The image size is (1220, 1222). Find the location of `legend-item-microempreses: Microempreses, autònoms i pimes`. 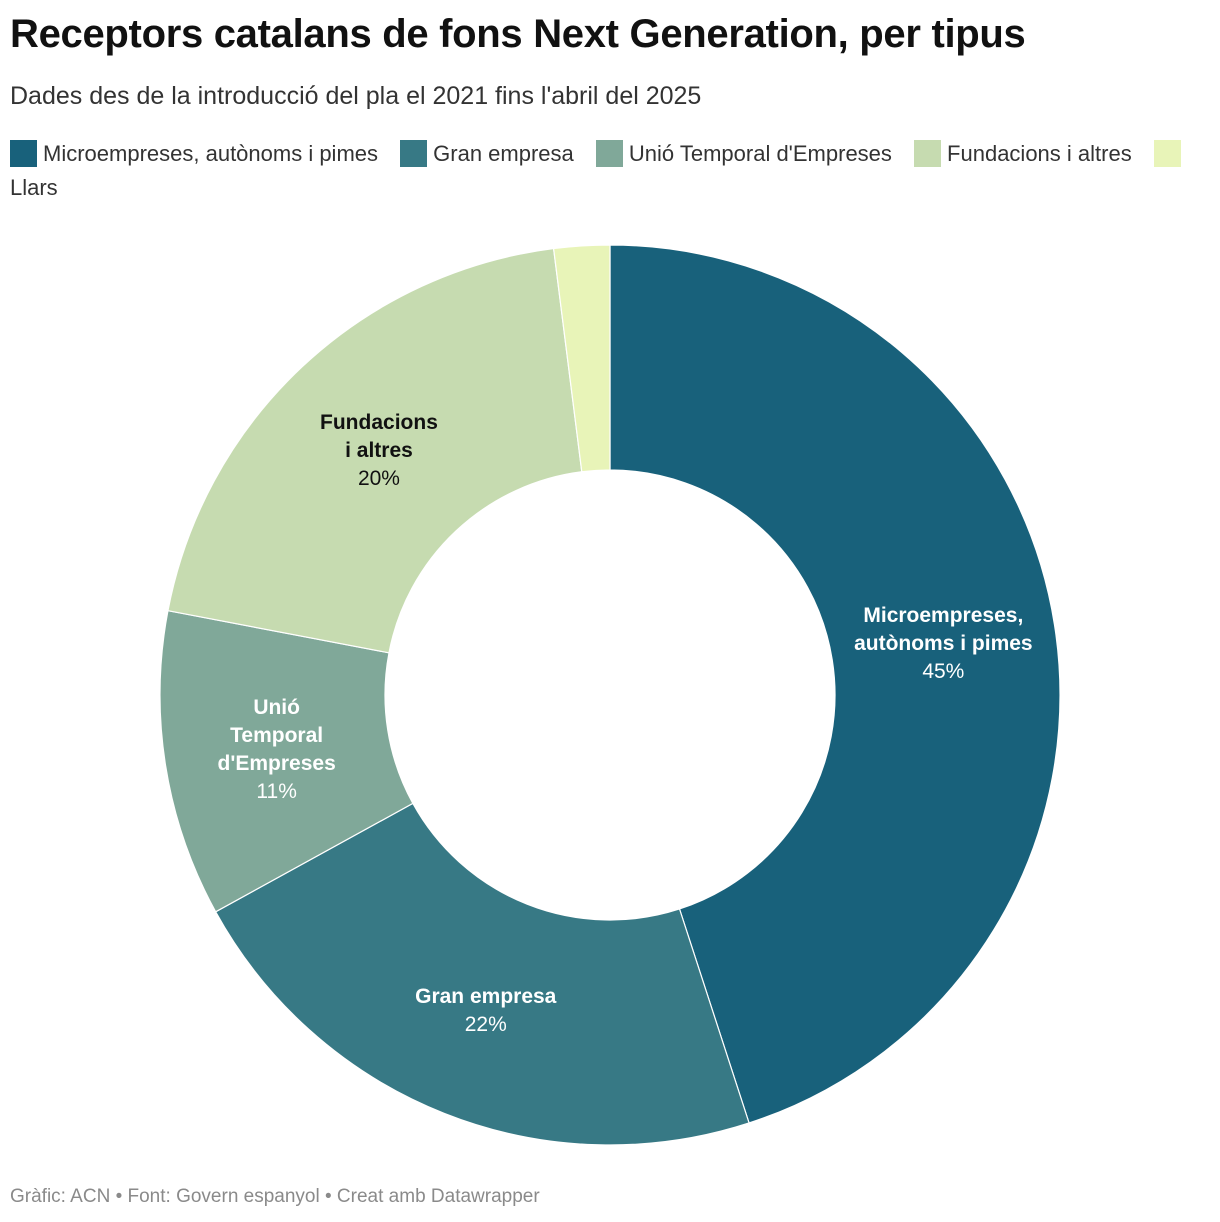

legend-item-microempreses: Microempreses, autònoms i pimes is located at coordinates (194, 153).